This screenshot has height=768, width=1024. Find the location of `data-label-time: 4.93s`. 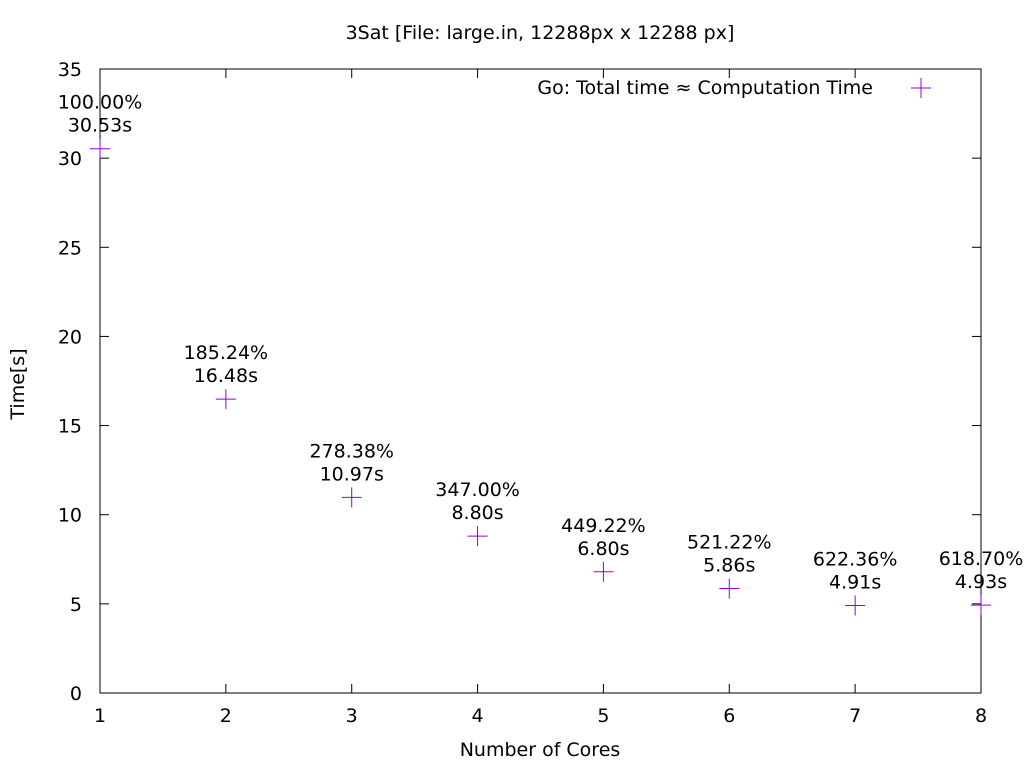

data-label-time: 4.93s is located at coordinates (981, 582).